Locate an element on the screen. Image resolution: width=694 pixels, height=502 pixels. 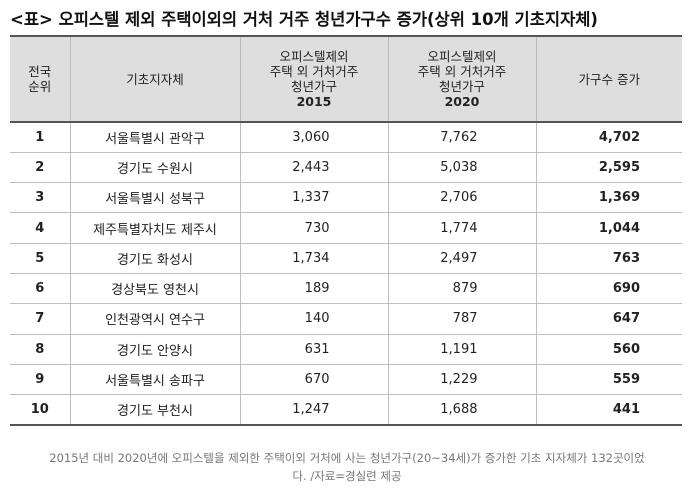
table-row: 8 경기도 안양시 631 1,191 560 is located at coordinates (346, 349).